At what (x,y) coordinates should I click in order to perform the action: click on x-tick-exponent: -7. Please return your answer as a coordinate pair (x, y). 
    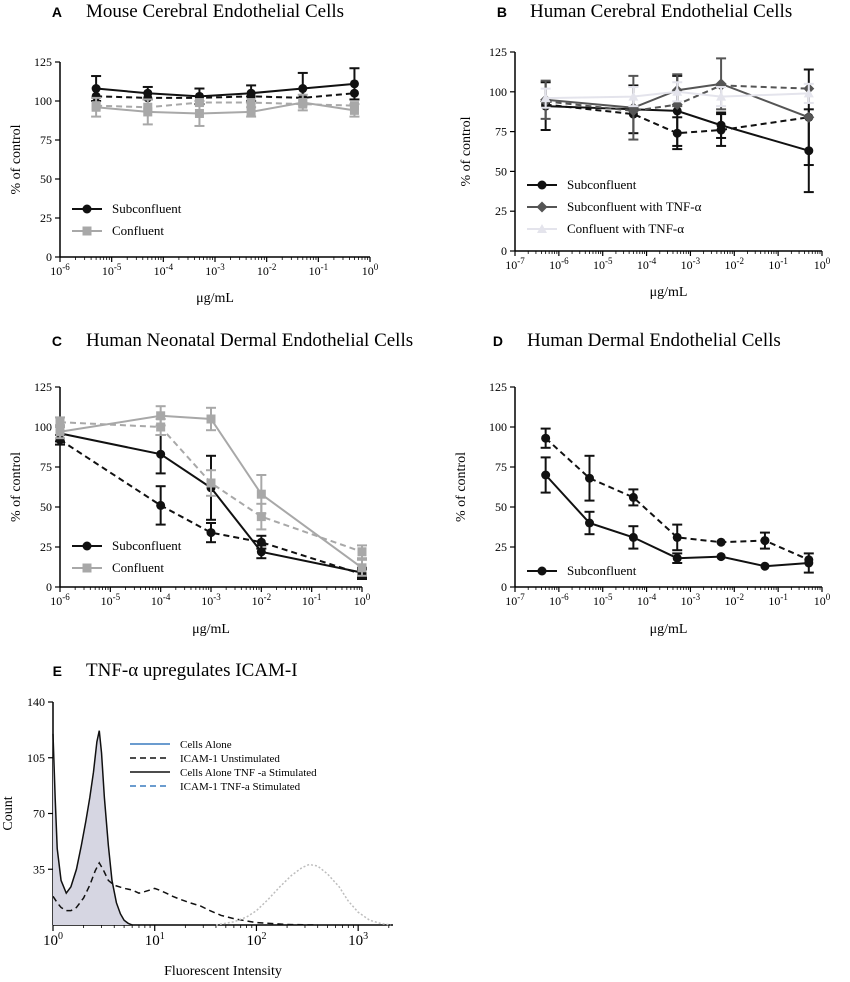
    Looking at the image, I should click on (521, 597).